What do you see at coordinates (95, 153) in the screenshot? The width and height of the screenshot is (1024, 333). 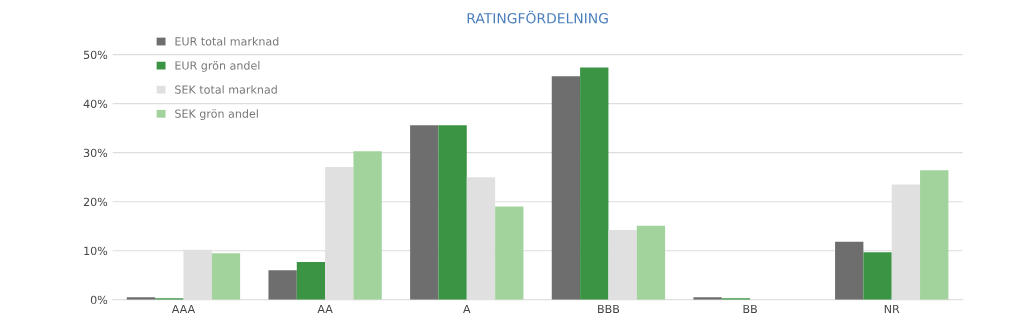 I see `y-tick-label: 30%` at bounding box center [95, 153].